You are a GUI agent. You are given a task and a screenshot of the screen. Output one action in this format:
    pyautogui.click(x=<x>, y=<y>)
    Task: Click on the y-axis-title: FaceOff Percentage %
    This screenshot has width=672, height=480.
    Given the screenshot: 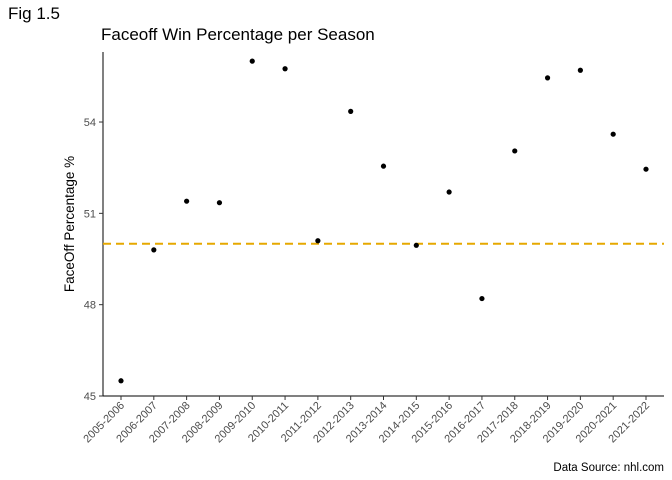 What is the action you would take?
    pyautogui.click(x=69, y=224)
    